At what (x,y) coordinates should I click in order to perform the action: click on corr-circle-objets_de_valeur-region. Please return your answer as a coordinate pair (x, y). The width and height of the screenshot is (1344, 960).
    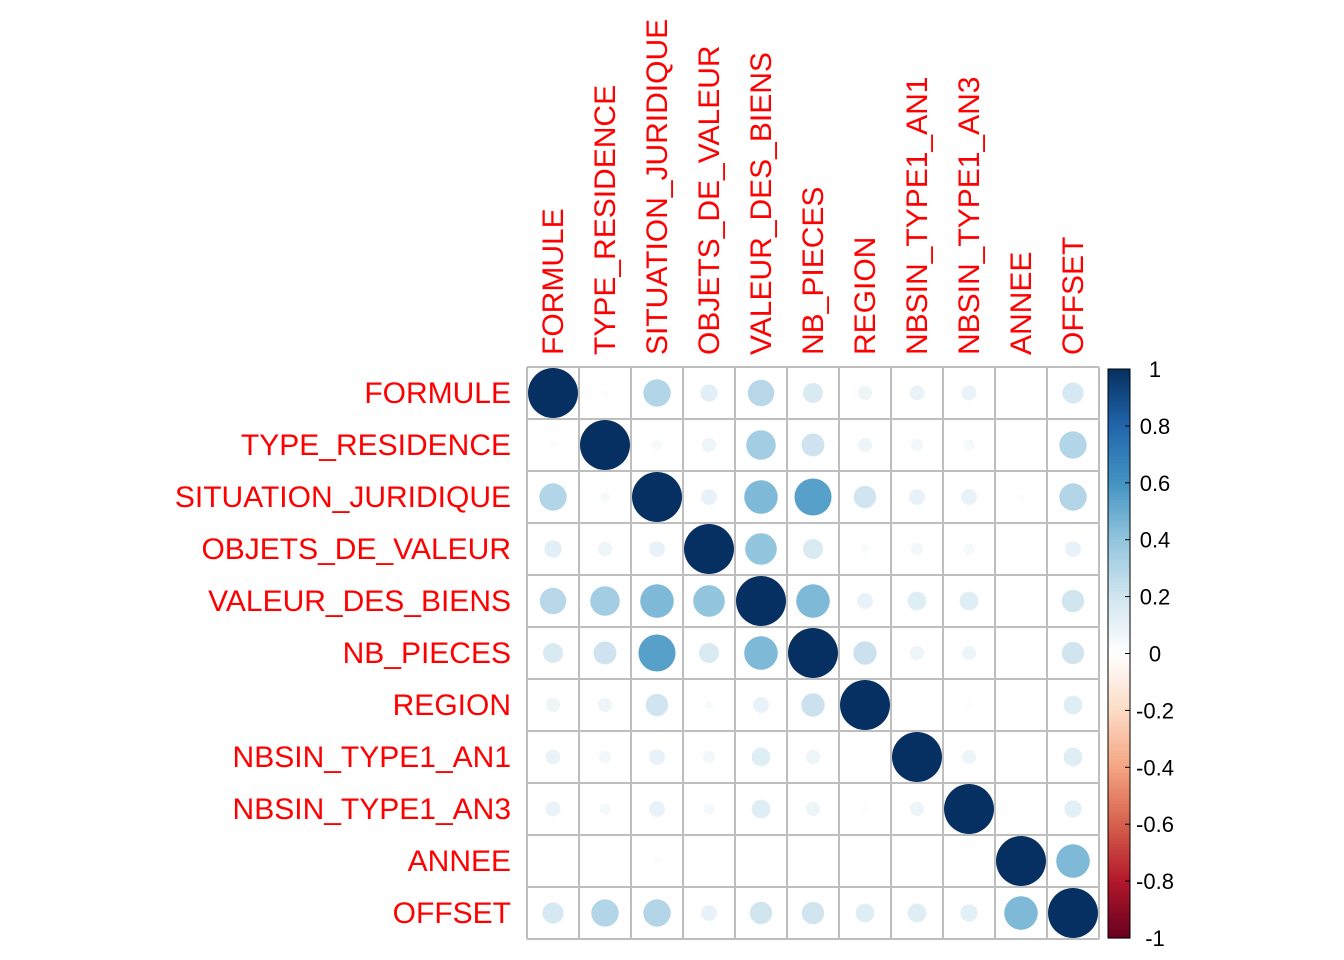
    Looking at the image, I should click on (865, 549).